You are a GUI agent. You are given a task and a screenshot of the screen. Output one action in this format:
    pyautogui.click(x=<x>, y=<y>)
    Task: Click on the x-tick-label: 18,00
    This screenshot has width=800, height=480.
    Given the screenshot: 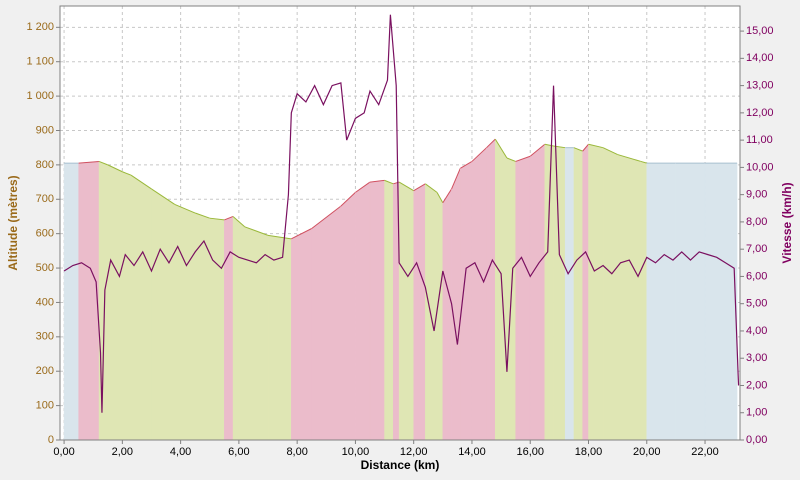 What is the action you would take?
    pyautogui.click(x=589, y=452)
    